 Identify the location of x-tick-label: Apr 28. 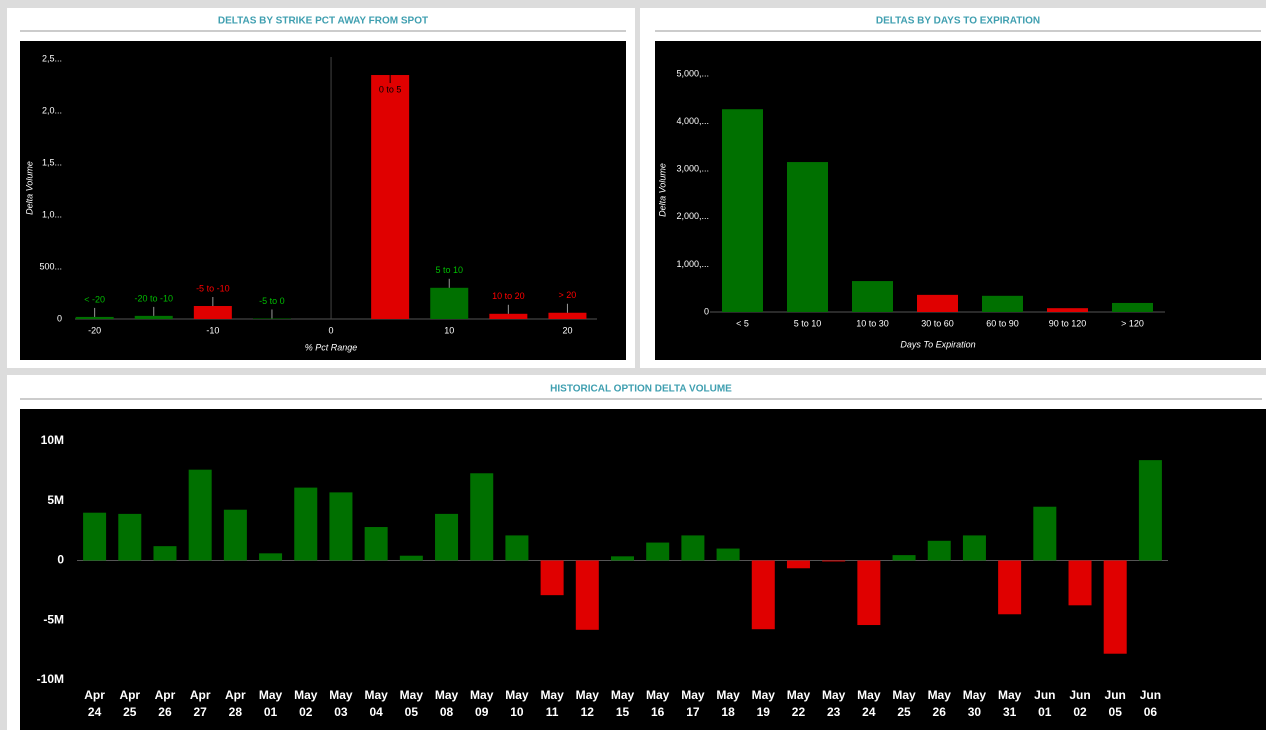
(235, 703).